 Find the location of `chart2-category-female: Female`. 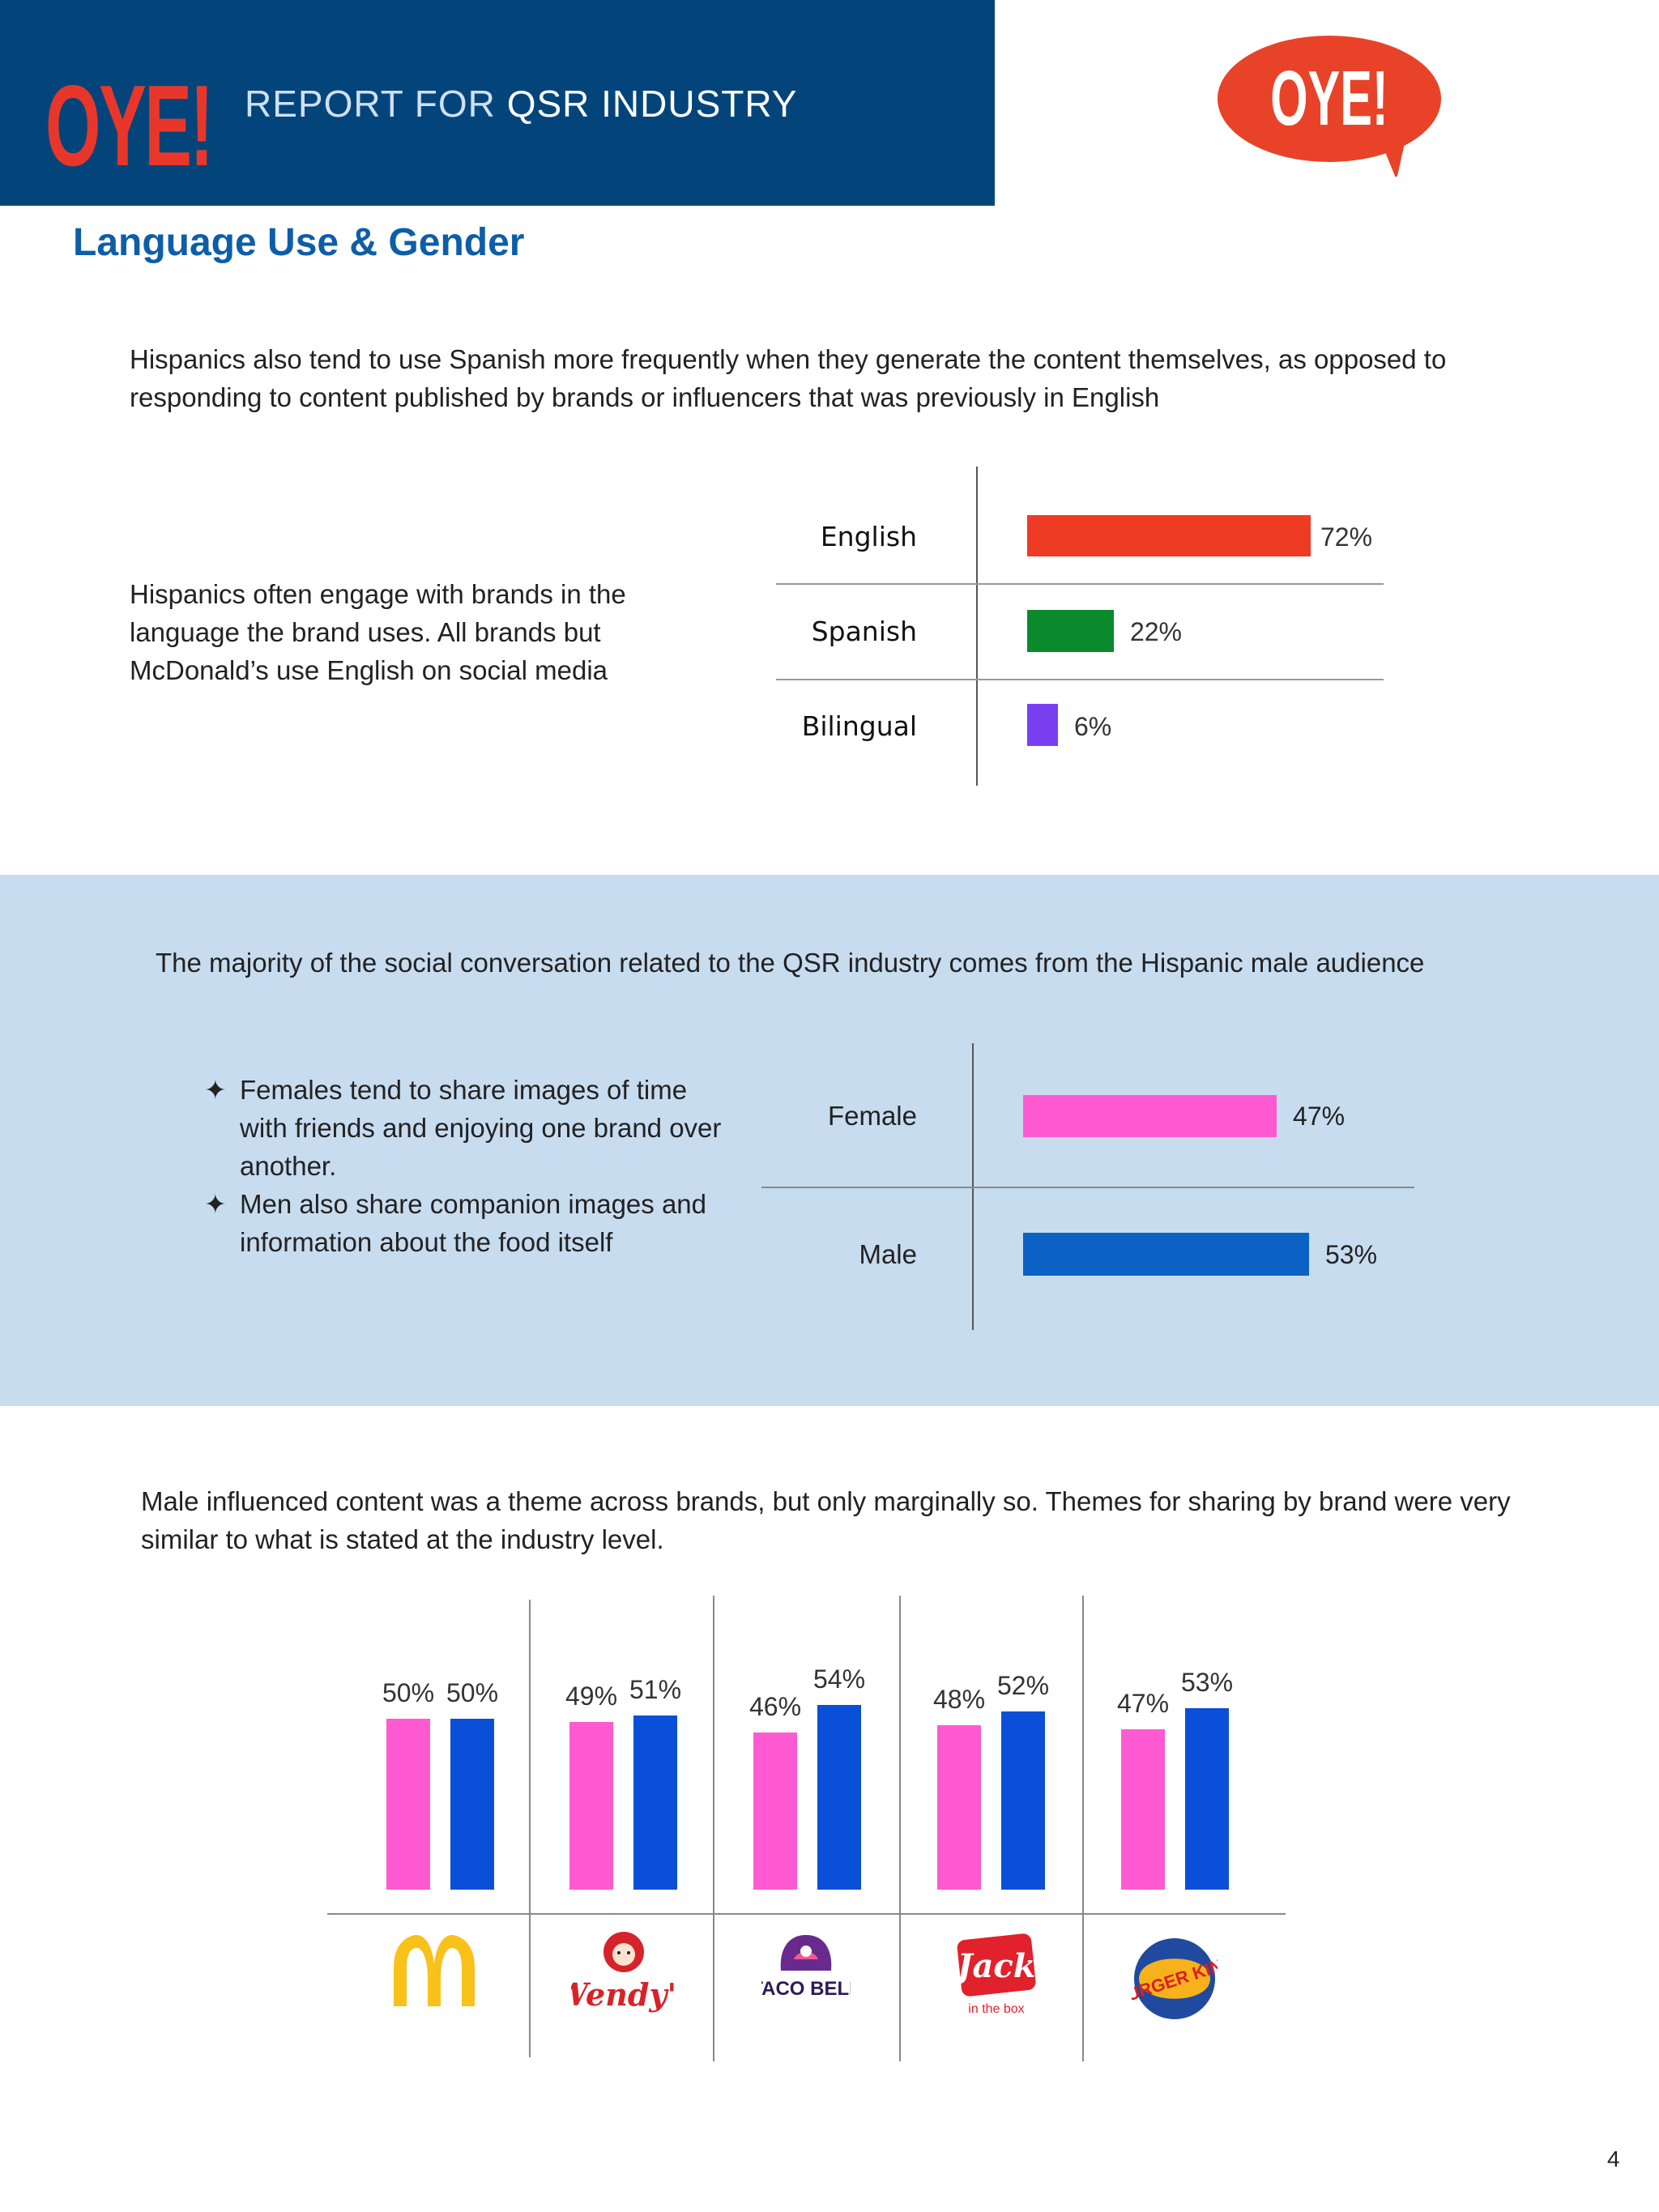

chart2-category-female: Female is located at coordinates (872, 1116).